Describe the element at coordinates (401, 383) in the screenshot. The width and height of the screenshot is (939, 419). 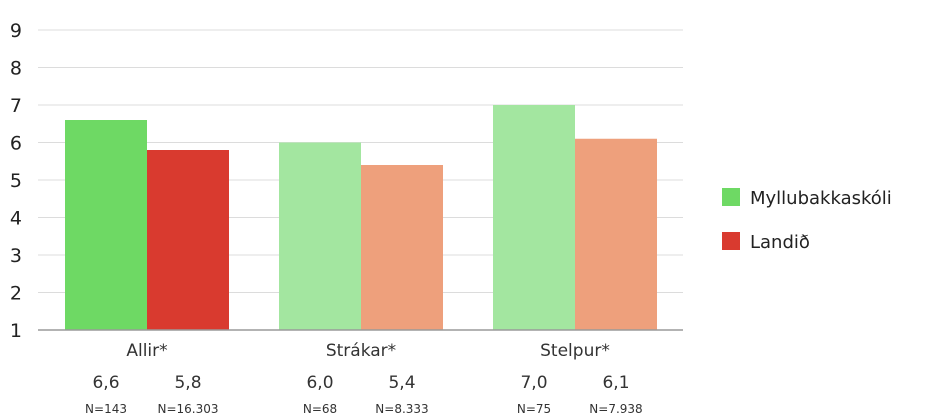
I see `value-label: 5,4` at that location.